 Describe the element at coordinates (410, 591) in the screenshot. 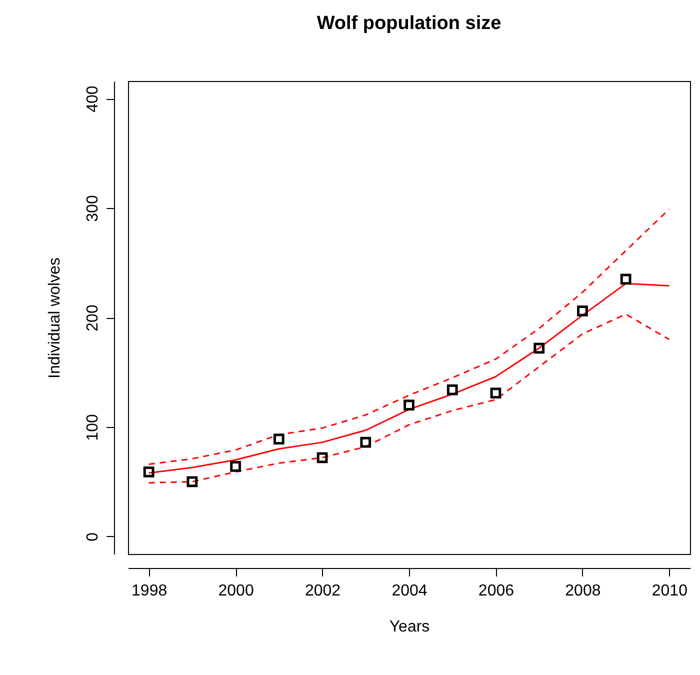

I see `x-tick-label: 2004` at that location.